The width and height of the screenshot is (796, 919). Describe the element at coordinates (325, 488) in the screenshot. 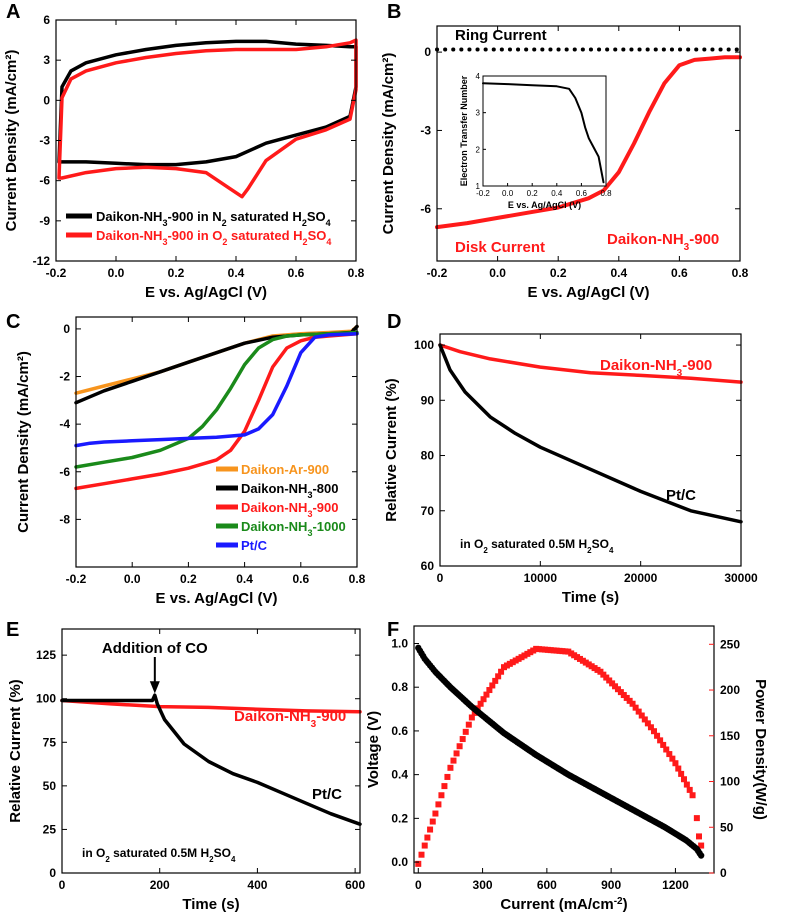

I see `text-span: -800` at that location.